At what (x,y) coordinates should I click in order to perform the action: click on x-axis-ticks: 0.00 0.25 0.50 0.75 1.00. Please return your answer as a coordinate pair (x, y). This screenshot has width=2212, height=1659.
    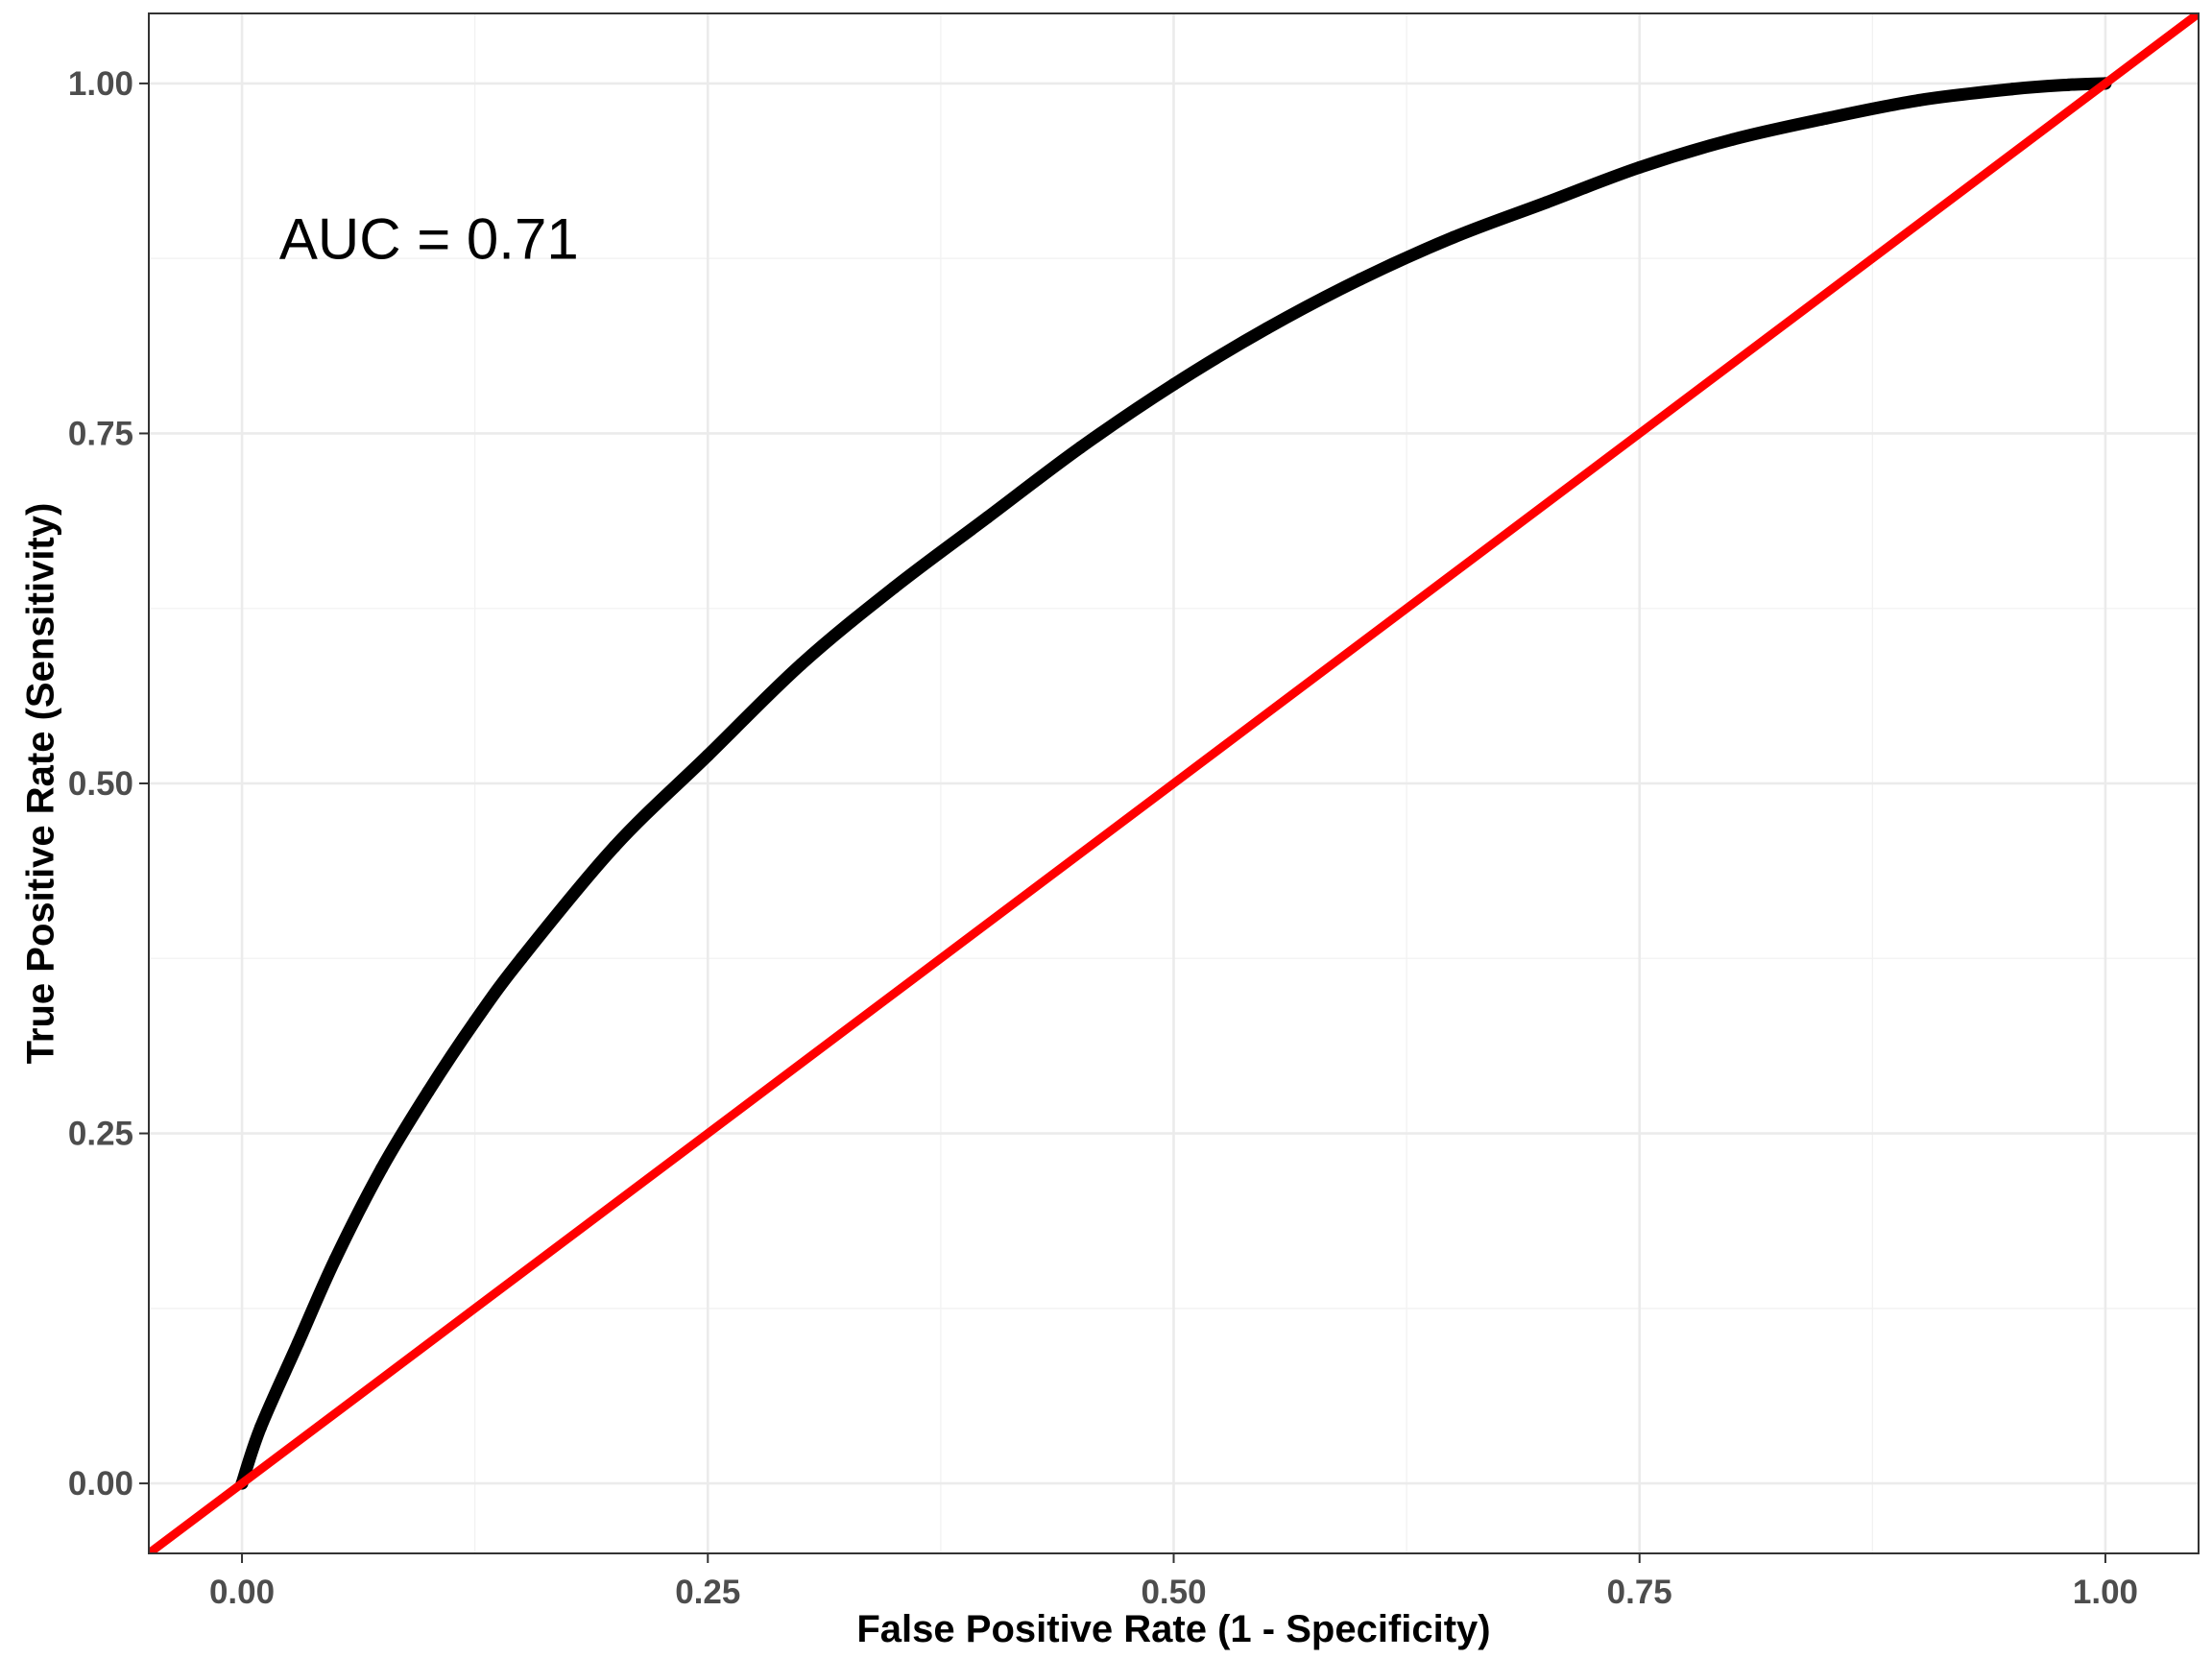
    Looking at the image, I should click on (1173, 1582).